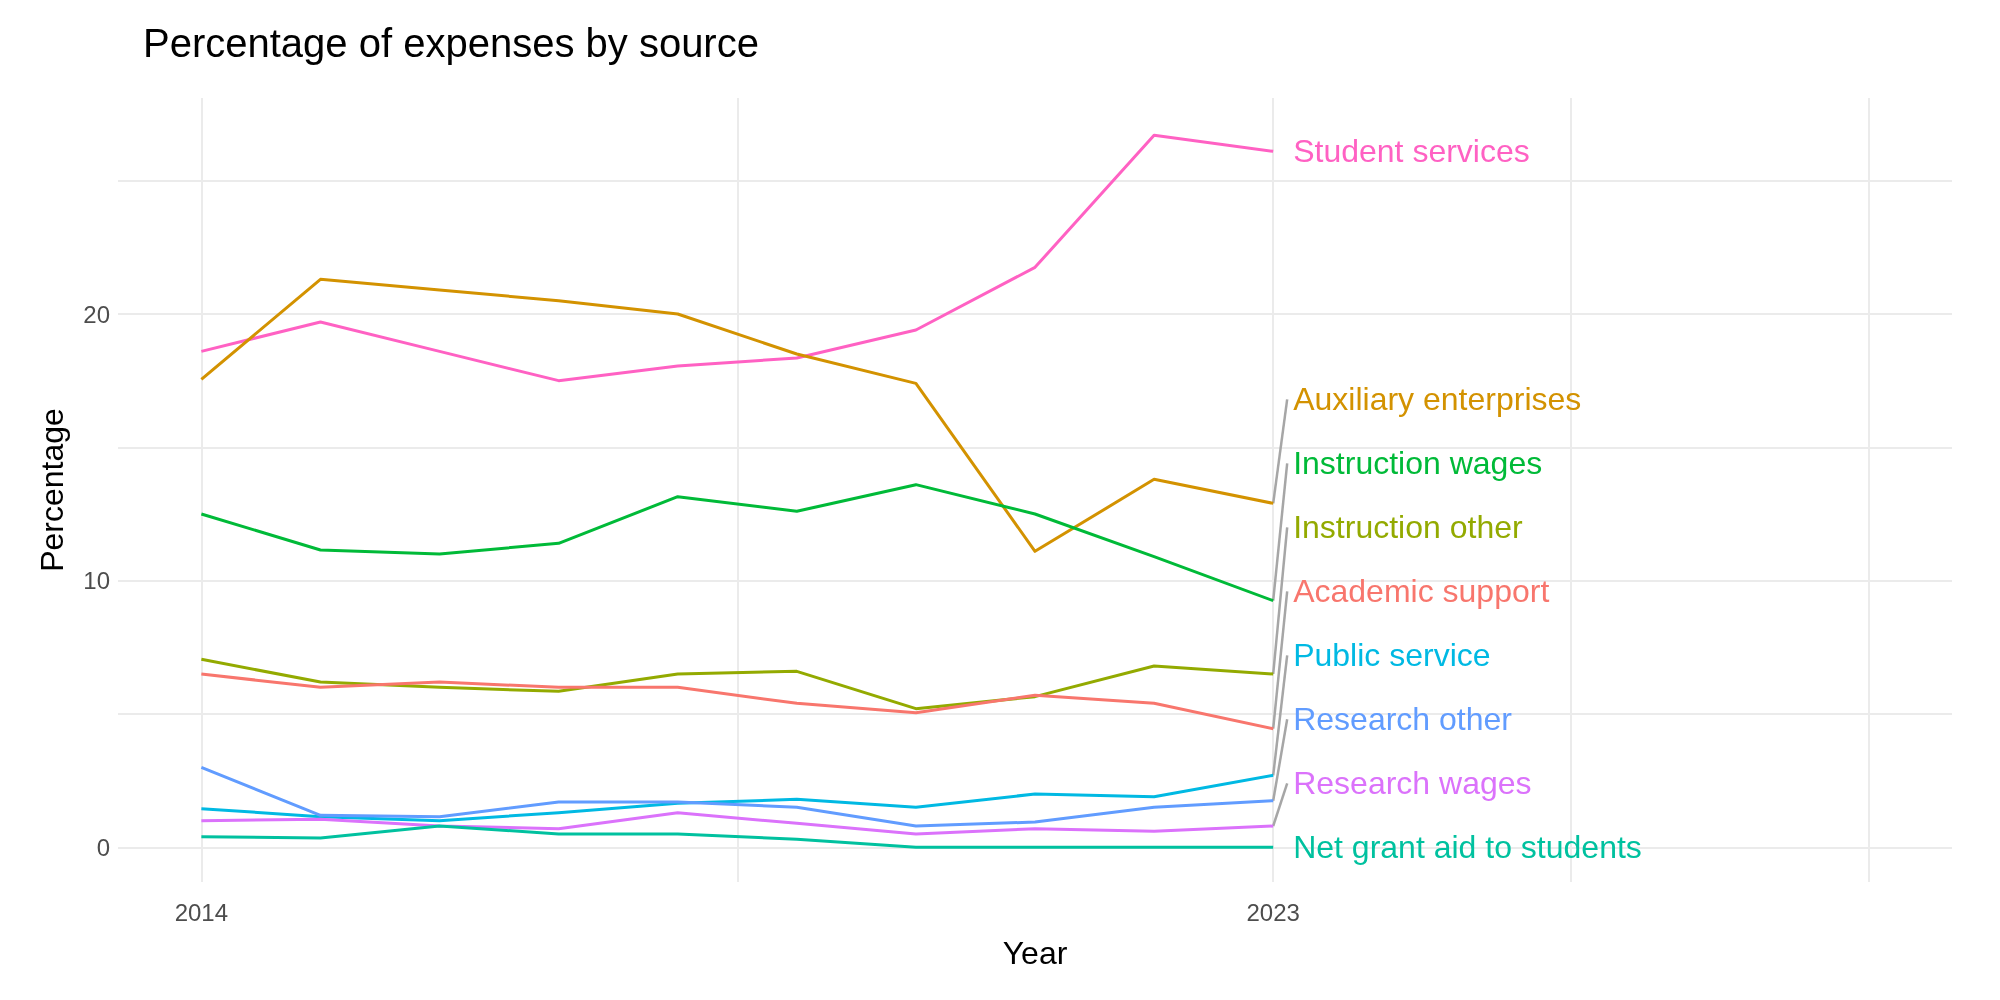 This screenshot has height=1000, width=2000. What do you see at coordinates (1392, 655) in the screenshot?
I see `text: Public service` at bounding box center [1392, 655].